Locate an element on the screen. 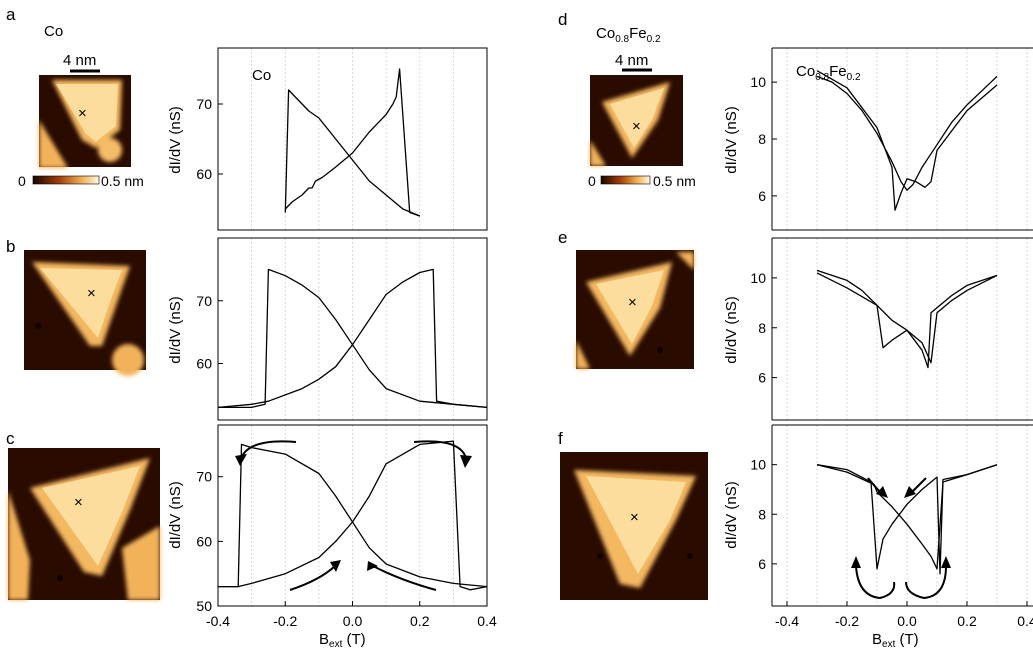  material-d-fe: Fe is located at coordinates (638, 33).